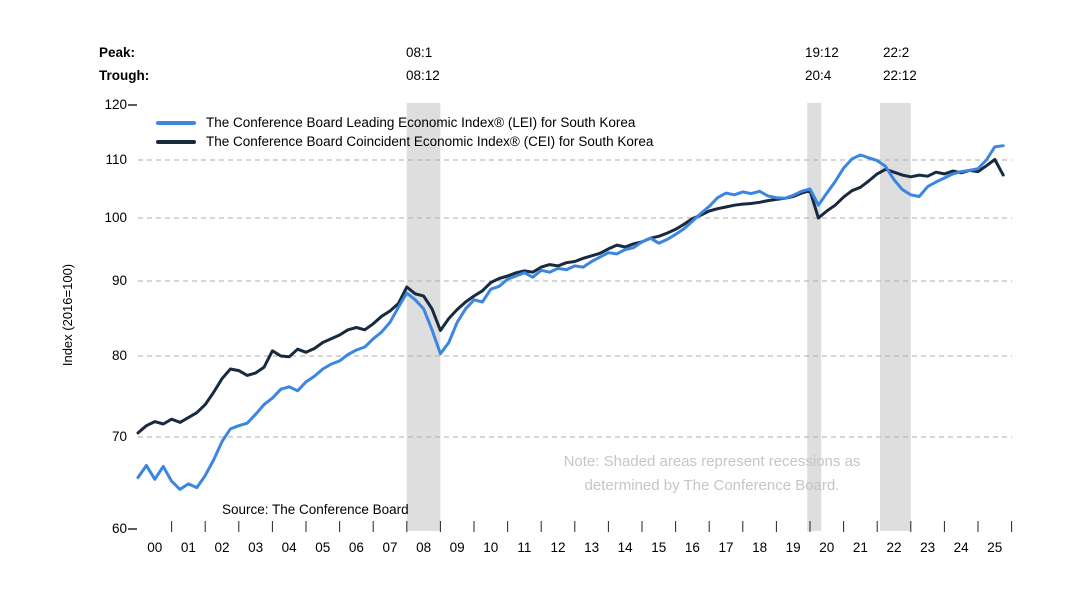  I want to click on x-axis-label-00: 00, so click(155, 547).